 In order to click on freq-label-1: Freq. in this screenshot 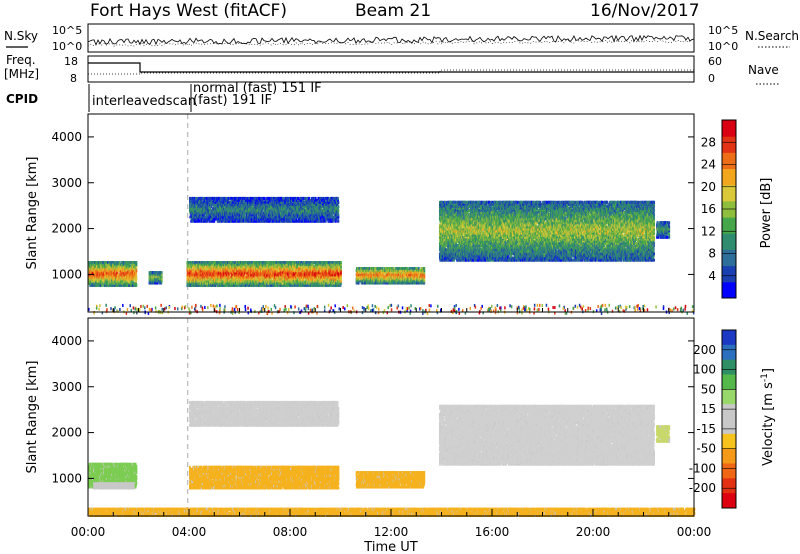, I will do `click(21, 60)`.